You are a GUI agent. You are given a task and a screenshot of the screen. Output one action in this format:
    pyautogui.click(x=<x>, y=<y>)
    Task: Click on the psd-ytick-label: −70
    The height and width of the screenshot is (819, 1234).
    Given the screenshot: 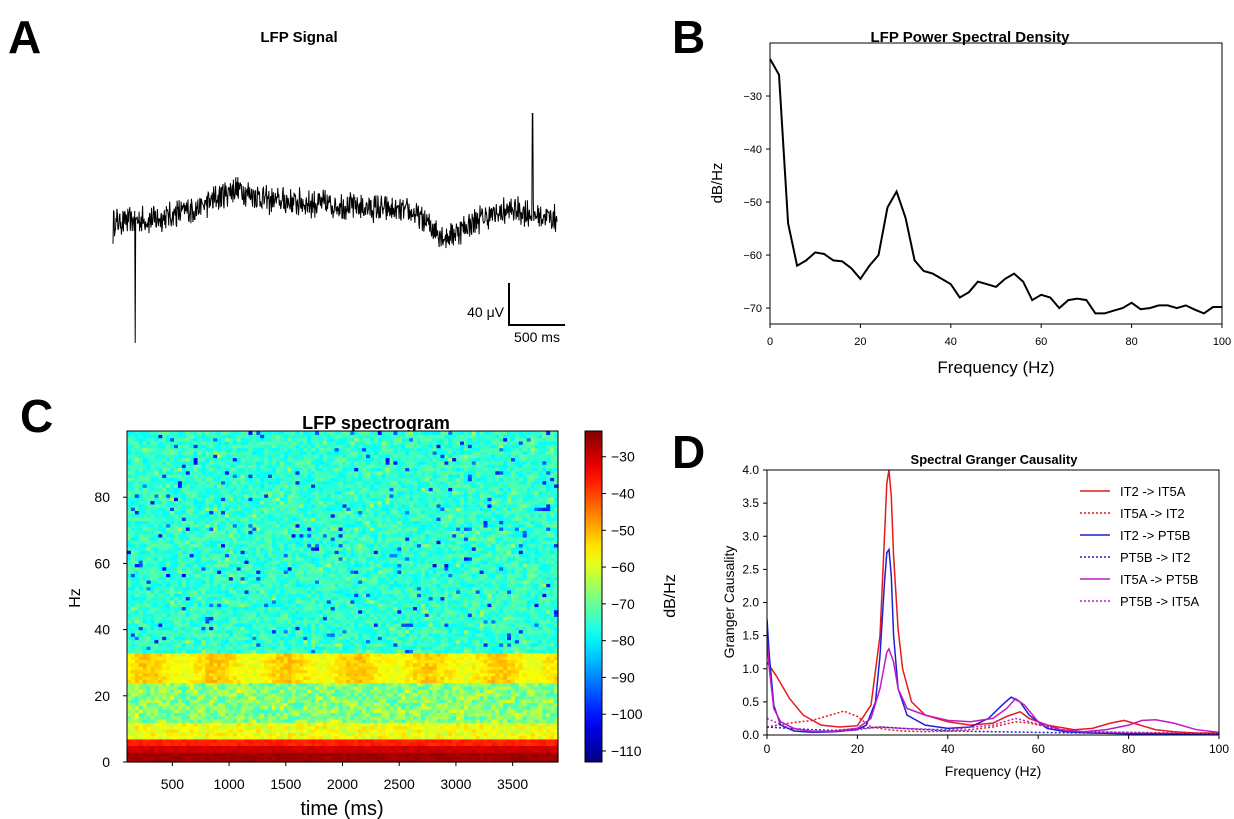 What is the action you would take?
    pyautogui.click(x=752, y=309)
    